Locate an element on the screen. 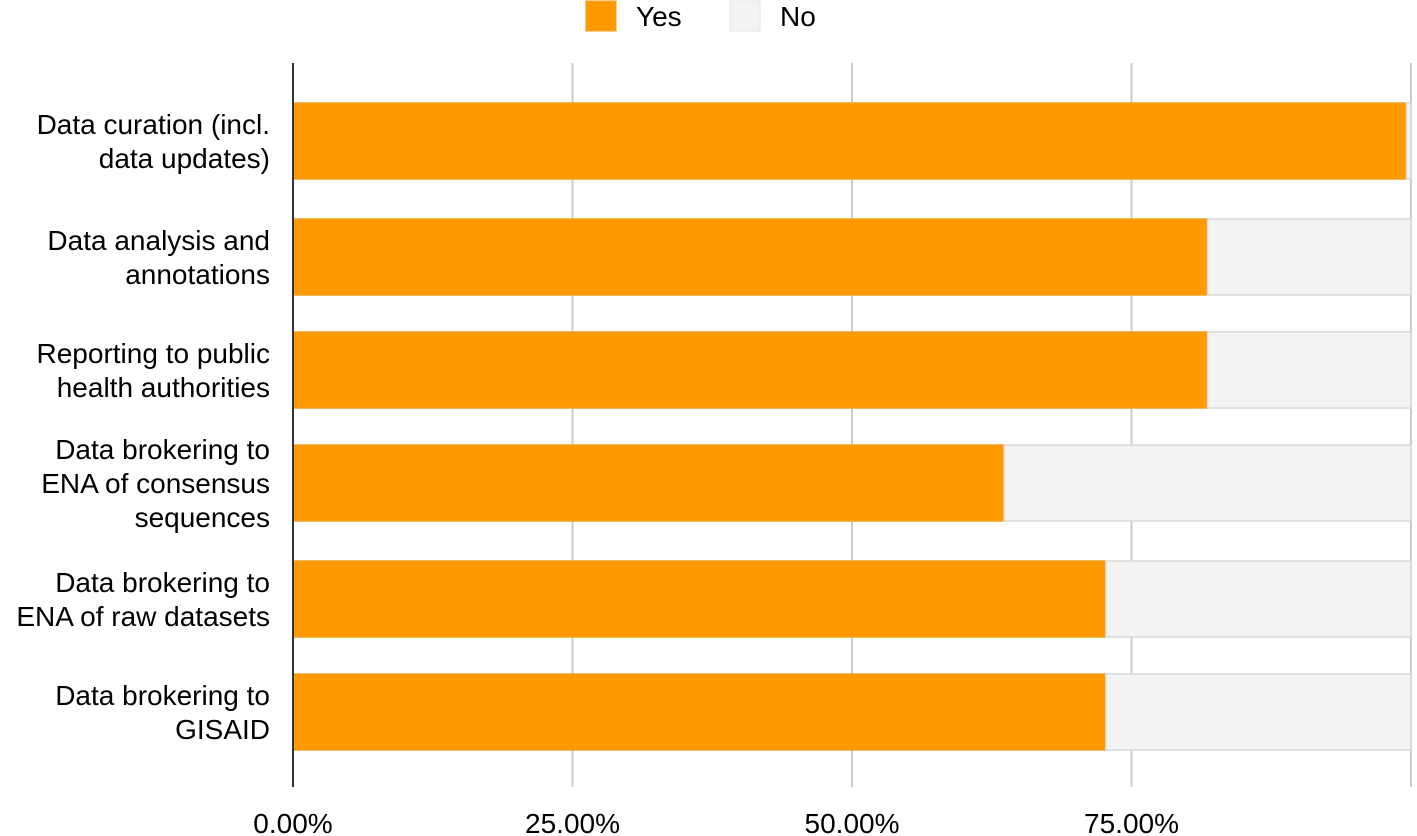 This screenshot has height=836, width=1417. x-tick-labels: 0.00% 25.00% 50.00% 75.00% is located at coordinates (716, 822).